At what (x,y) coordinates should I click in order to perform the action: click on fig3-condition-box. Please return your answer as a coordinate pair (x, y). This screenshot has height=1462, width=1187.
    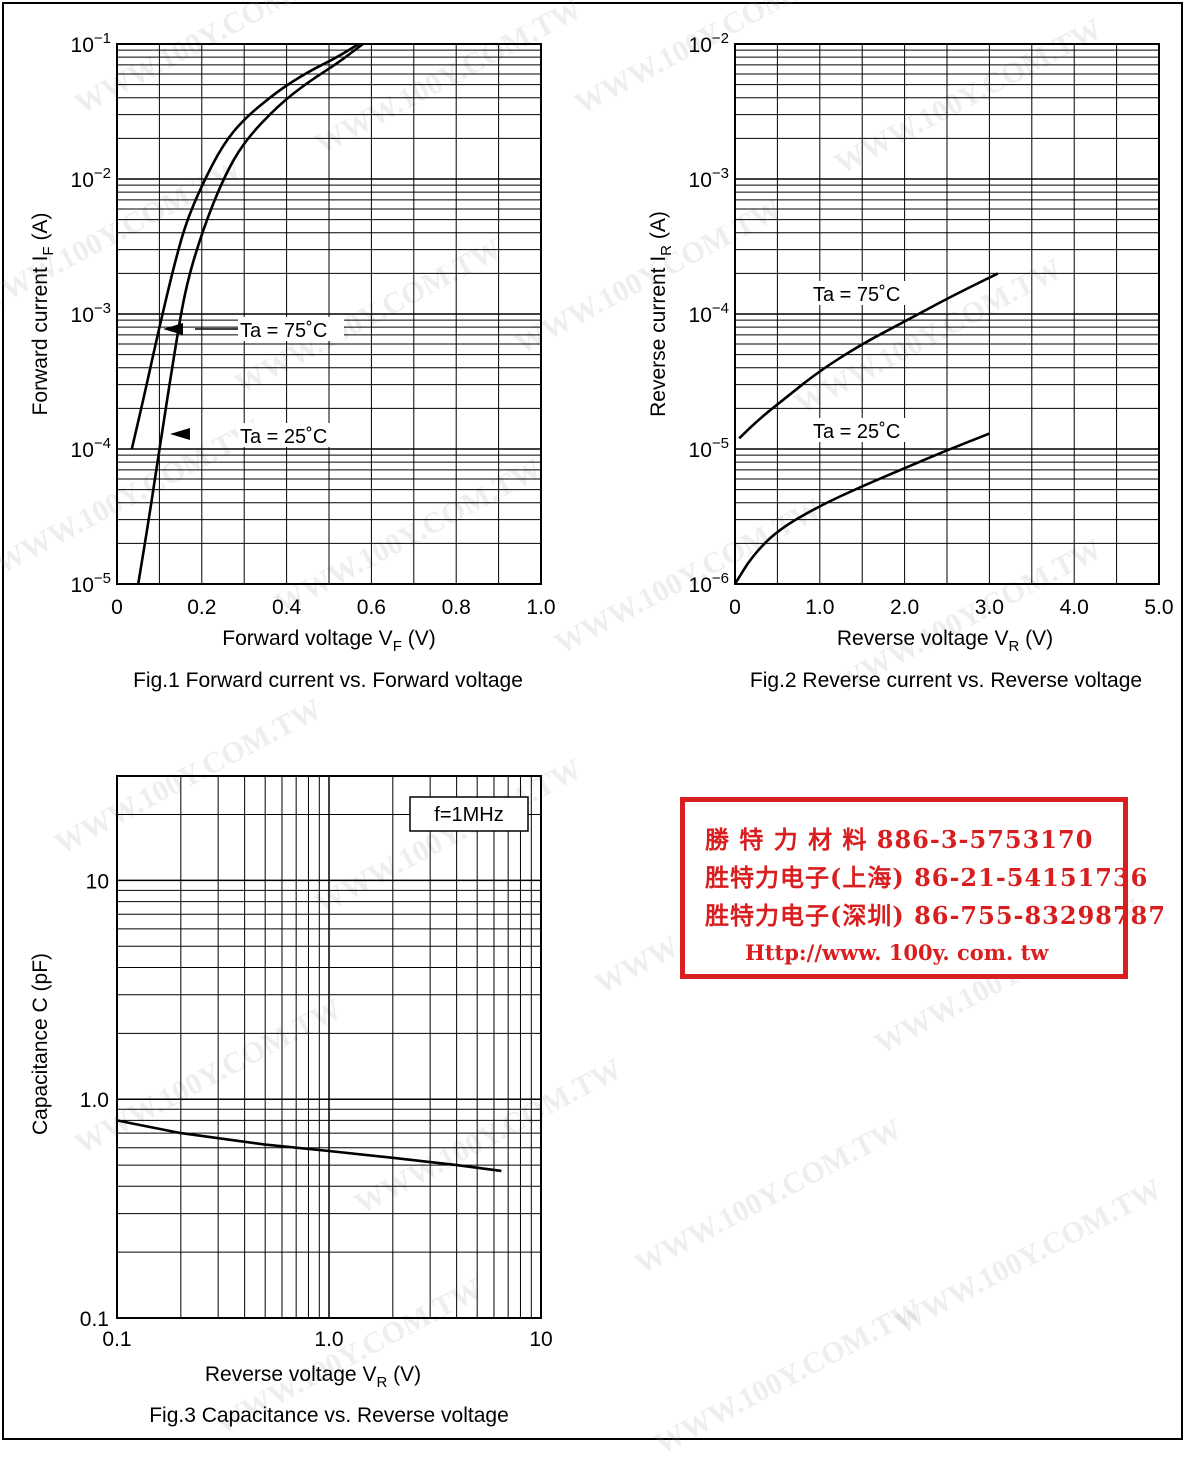
    Looking at the image, I should click on (469, 814).